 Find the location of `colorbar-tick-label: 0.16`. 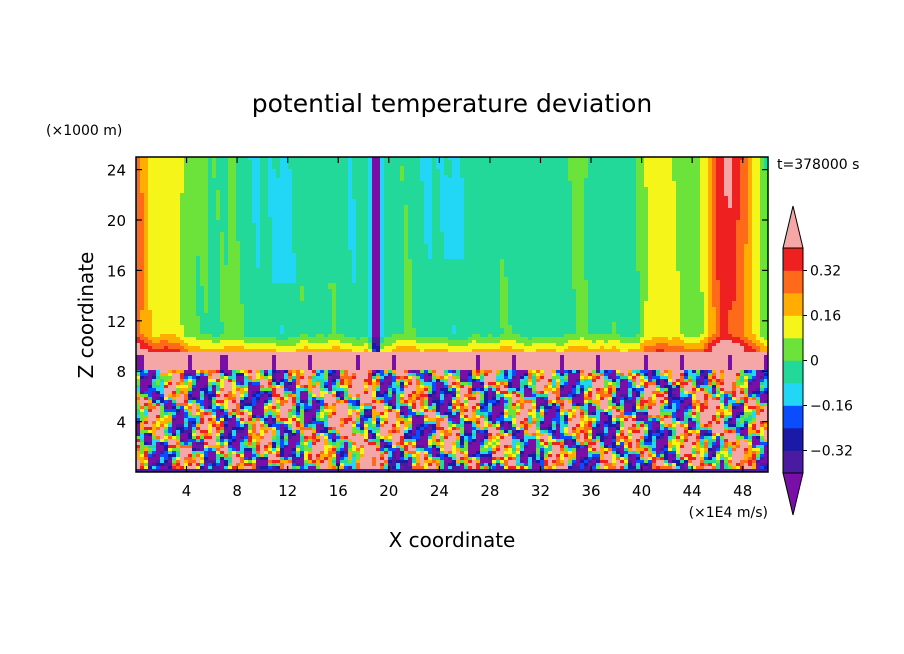

colorbar-tick-label: 0.16 is located at coordinates (825, 317).